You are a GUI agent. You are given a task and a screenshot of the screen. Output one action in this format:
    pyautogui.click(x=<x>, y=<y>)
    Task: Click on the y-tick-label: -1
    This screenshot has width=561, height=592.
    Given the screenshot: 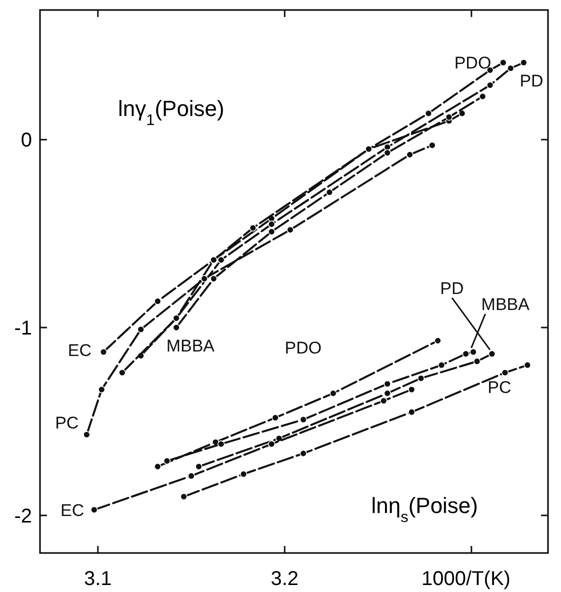 What is the action you would take?
    pyautogui.click(x=23, y=329)
    